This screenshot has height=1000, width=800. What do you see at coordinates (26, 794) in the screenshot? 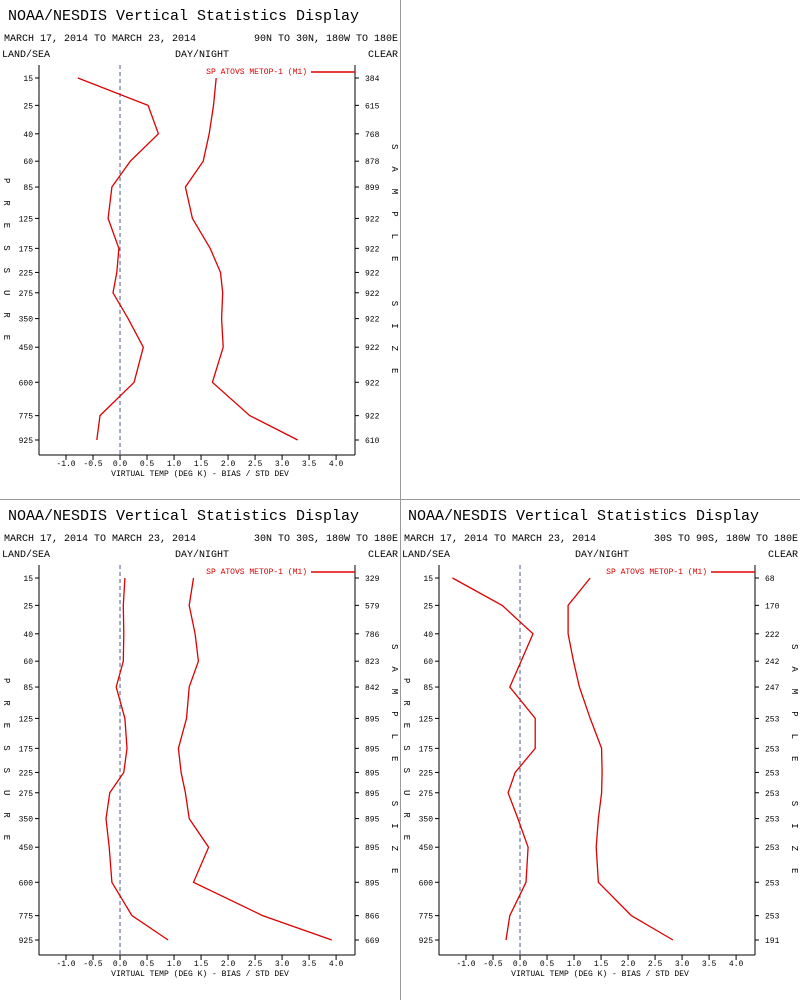
I see `y-tick-label: 275` at bounding box center [26, 794].